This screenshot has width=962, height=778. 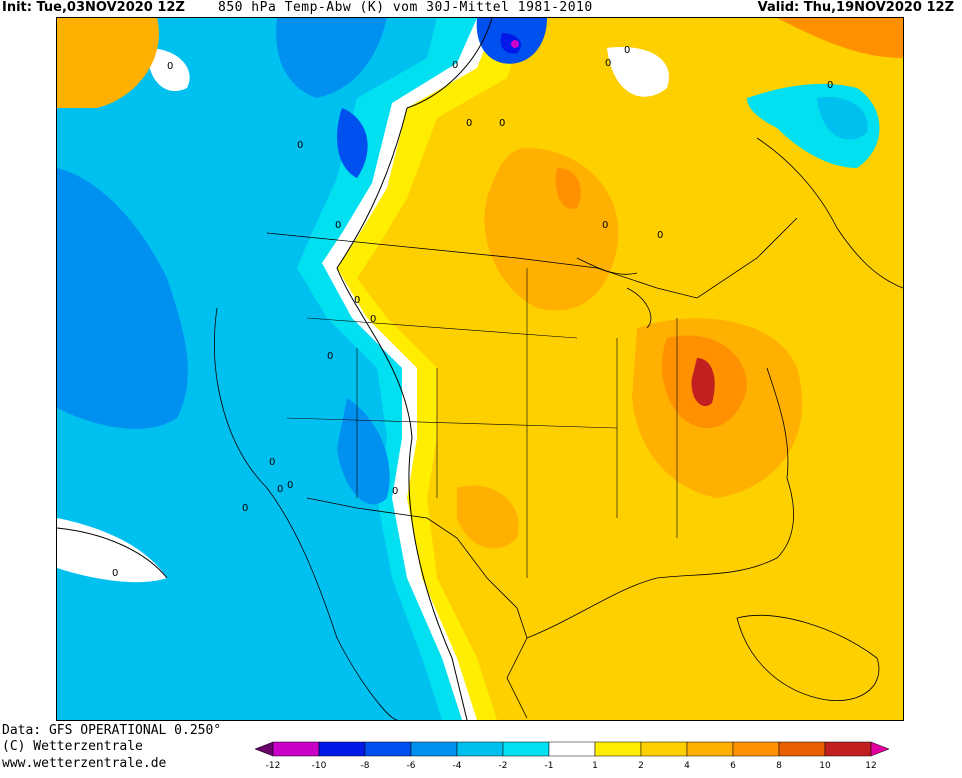 I want to click on legend-tick-label: -4, so click(x=457, y=766).